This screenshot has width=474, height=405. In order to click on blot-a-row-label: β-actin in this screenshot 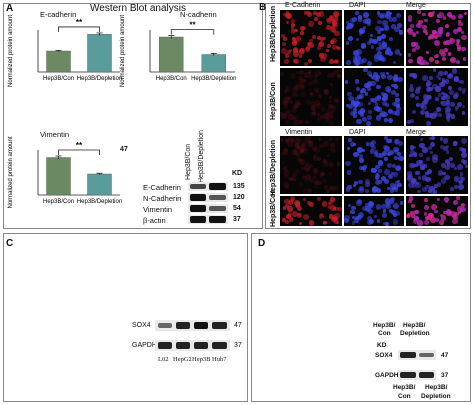, I will do `click(154, 220)`.